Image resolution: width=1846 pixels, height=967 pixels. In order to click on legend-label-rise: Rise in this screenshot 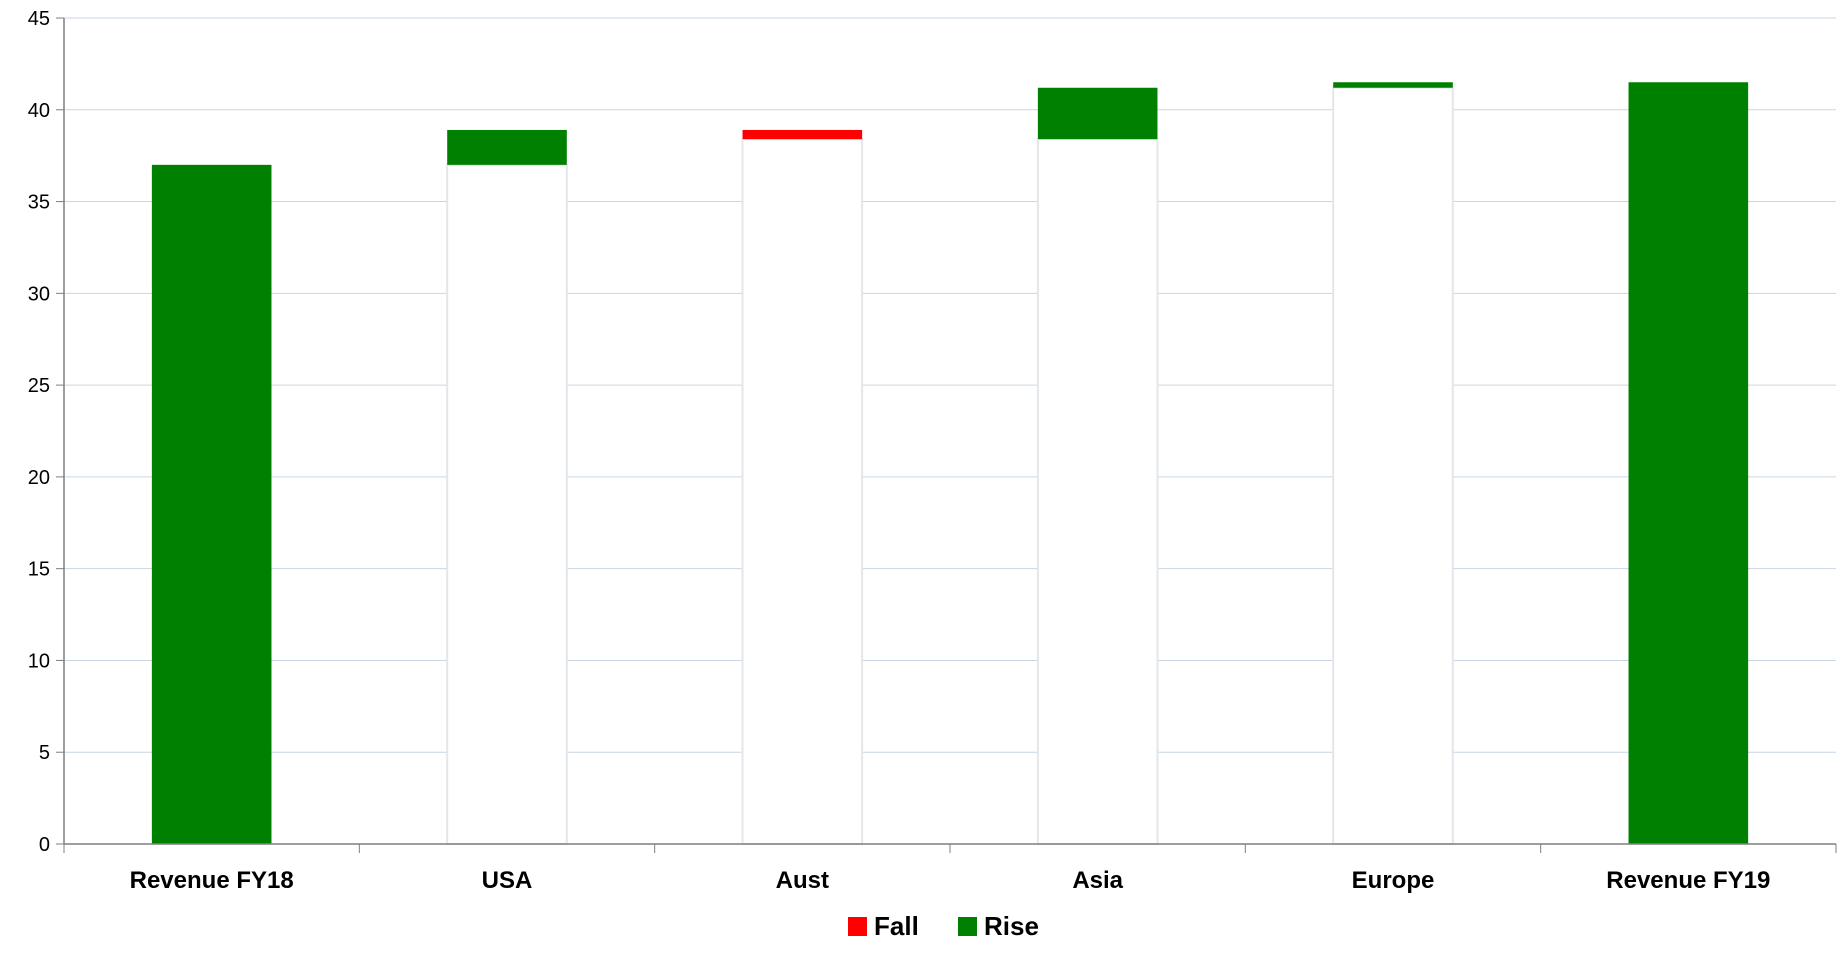, I will do `click(1011, 926)`.